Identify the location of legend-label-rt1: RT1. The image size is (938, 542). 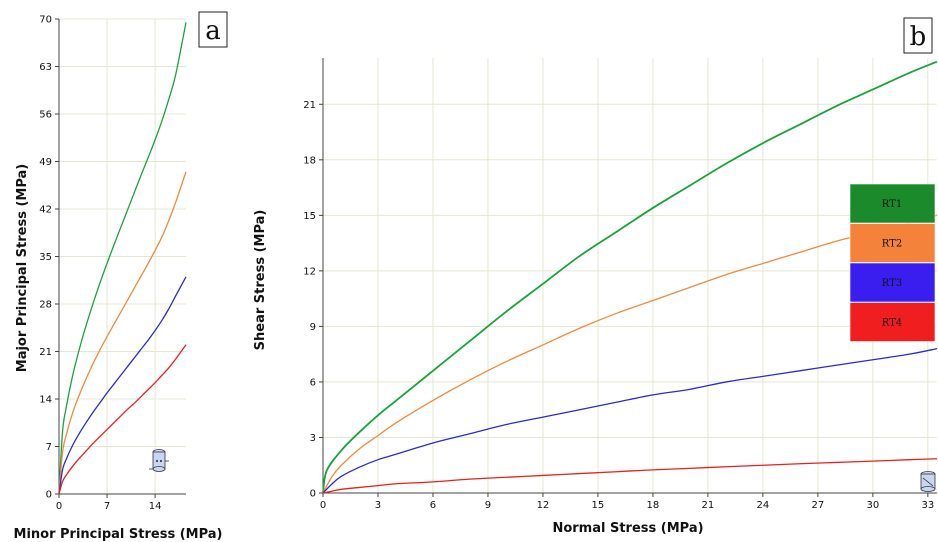
(892, 204).